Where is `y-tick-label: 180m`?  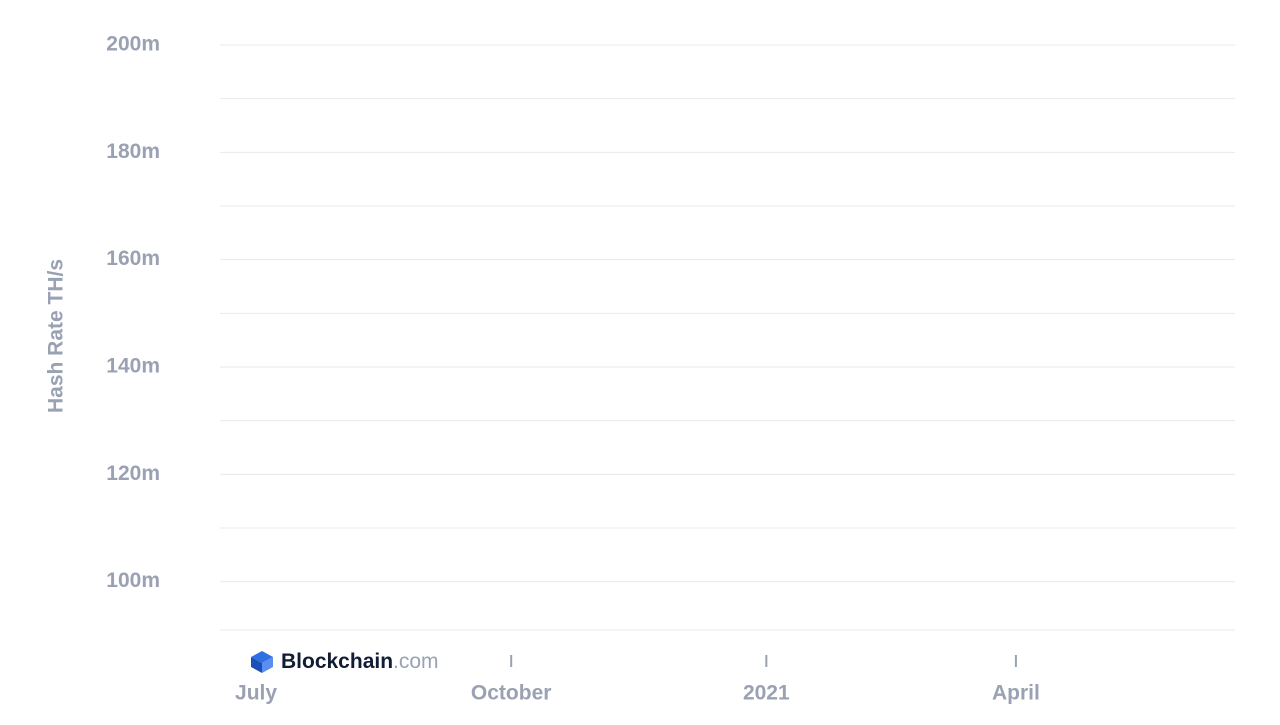 y-tick-label: 180m is located at coordinates (133, 151).